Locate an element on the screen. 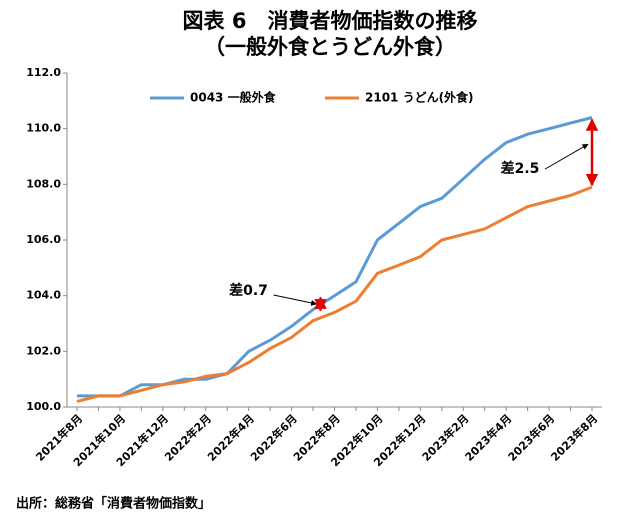  chart-subtitle: （一般外食とうどん外食） is located at coordinates (330, 47).